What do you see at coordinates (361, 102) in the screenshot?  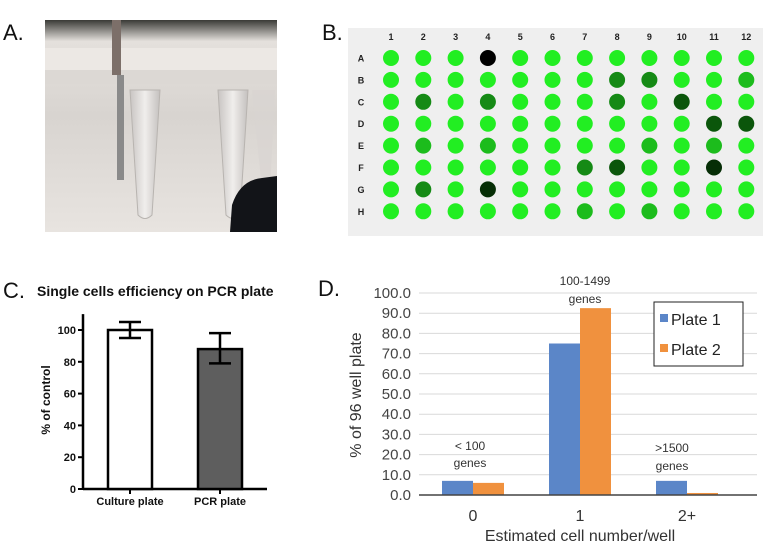 I see `row-label: C` at bounding box center [361, 102].